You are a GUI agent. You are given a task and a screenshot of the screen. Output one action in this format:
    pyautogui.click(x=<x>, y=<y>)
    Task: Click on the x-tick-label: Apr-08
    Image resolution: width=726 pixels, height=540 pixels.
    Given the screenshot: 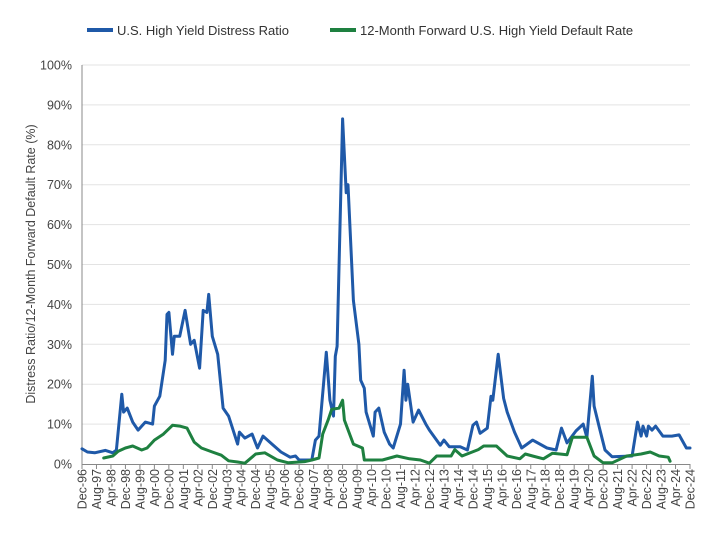 What is the action you would take?
    pyautogui.click(x=329, y=488)
    